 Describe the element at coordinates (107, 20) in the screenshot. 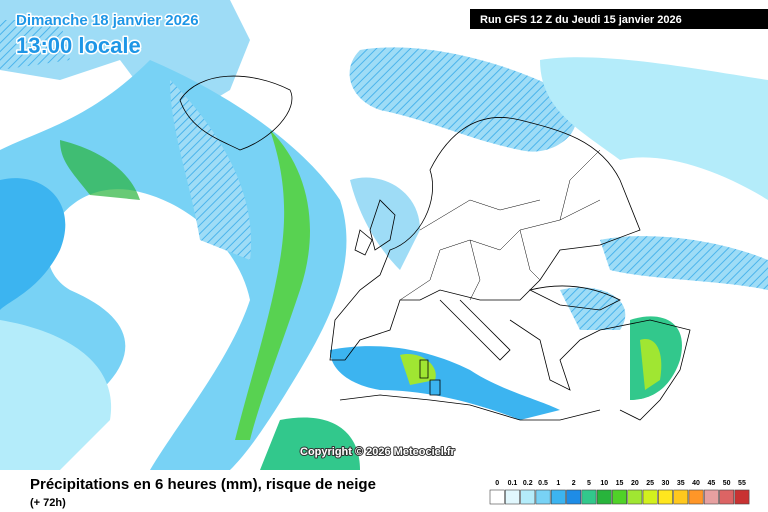

I see `forecast-date: Dimanche 18 janvier 2026` at that location.